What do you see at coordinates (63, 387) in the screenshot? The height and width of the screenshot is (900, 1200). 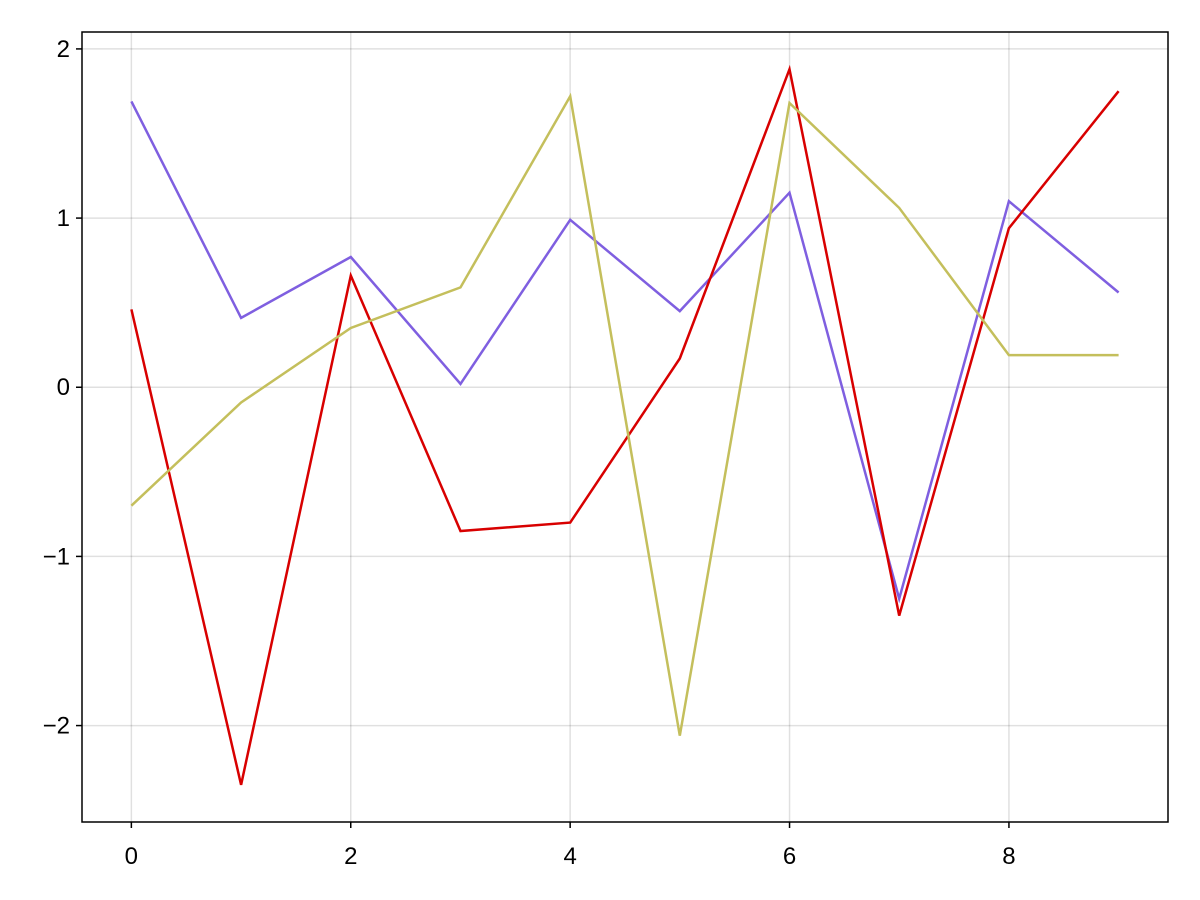 I see `y-tick-label: 0` at bounding box center [63, 387].